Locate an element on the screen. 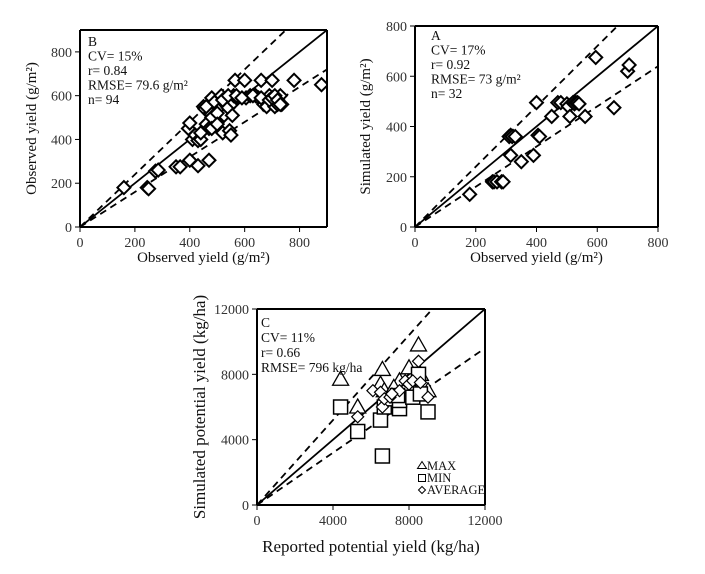  legend-label-min: MIN is located at coordinates (439, 478).